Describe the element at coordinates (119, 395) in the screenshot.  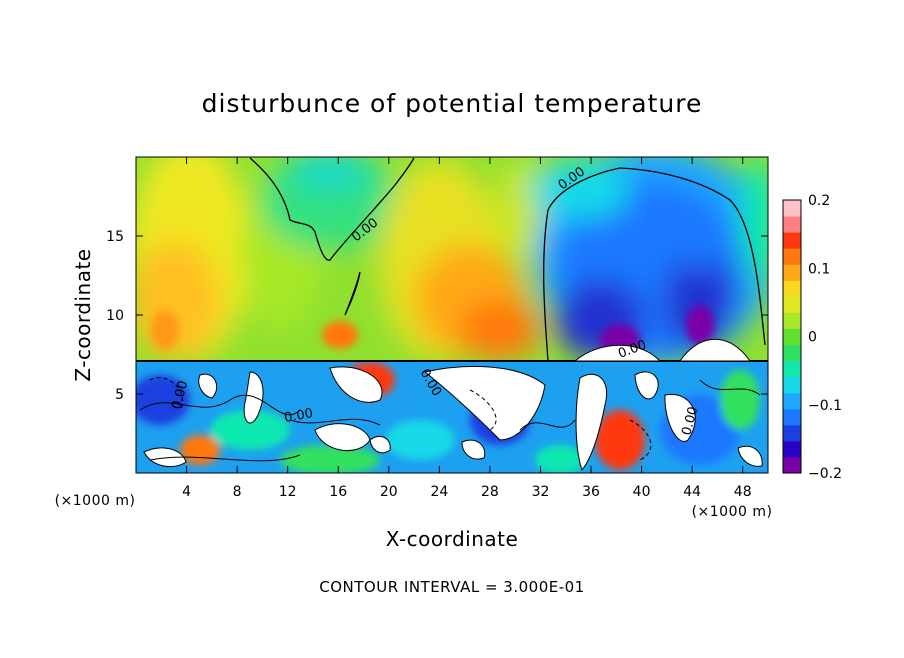
I see `y-tick-label: 5` at that location.